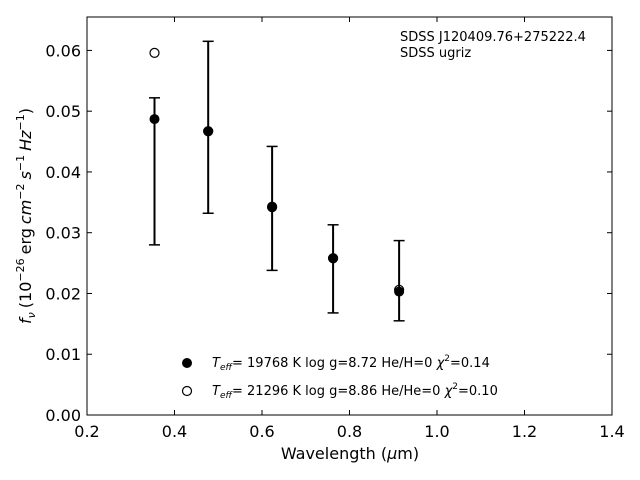 This screenshot has width=640, height=480. What do you see at coordinates (261, 431) in the screenshot?
I see `x-tick-label: 0.6` at bounding box center [261, 431].